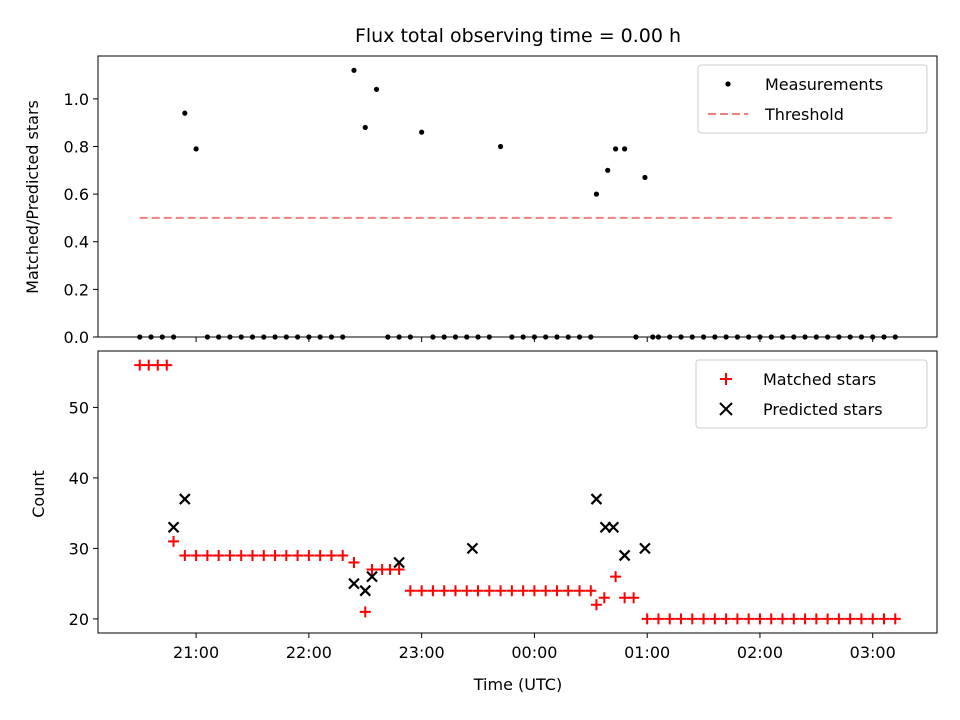  What do you see at coordinates (518, 36) in the screenshot?
I see `chart-title: Flux total observing time = 0.00 h` at bounding box center [518, 36].